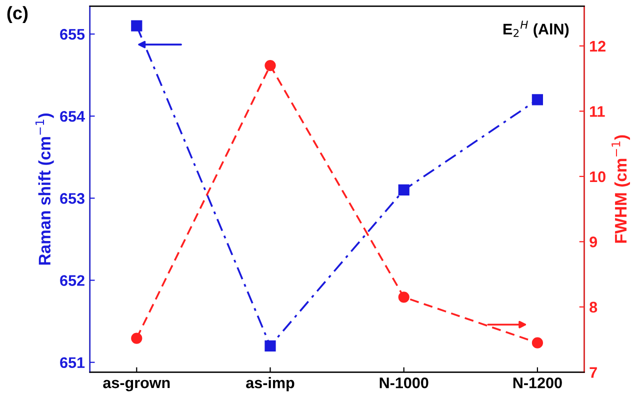  What do you see at coordinates (597, 111) in the screenshot?
I see `y2-tick-label: 11` at bounding box center [597, 111].